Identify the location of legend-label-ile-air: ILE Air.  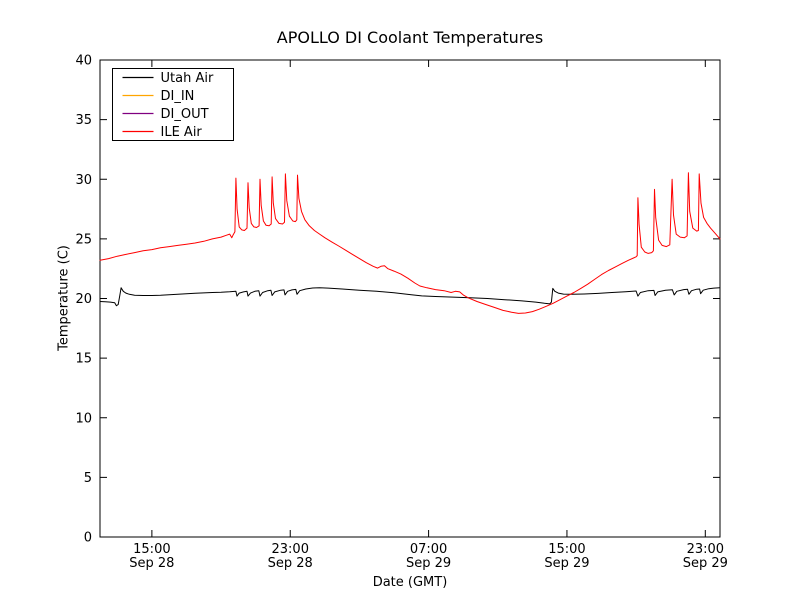
(182, 132).